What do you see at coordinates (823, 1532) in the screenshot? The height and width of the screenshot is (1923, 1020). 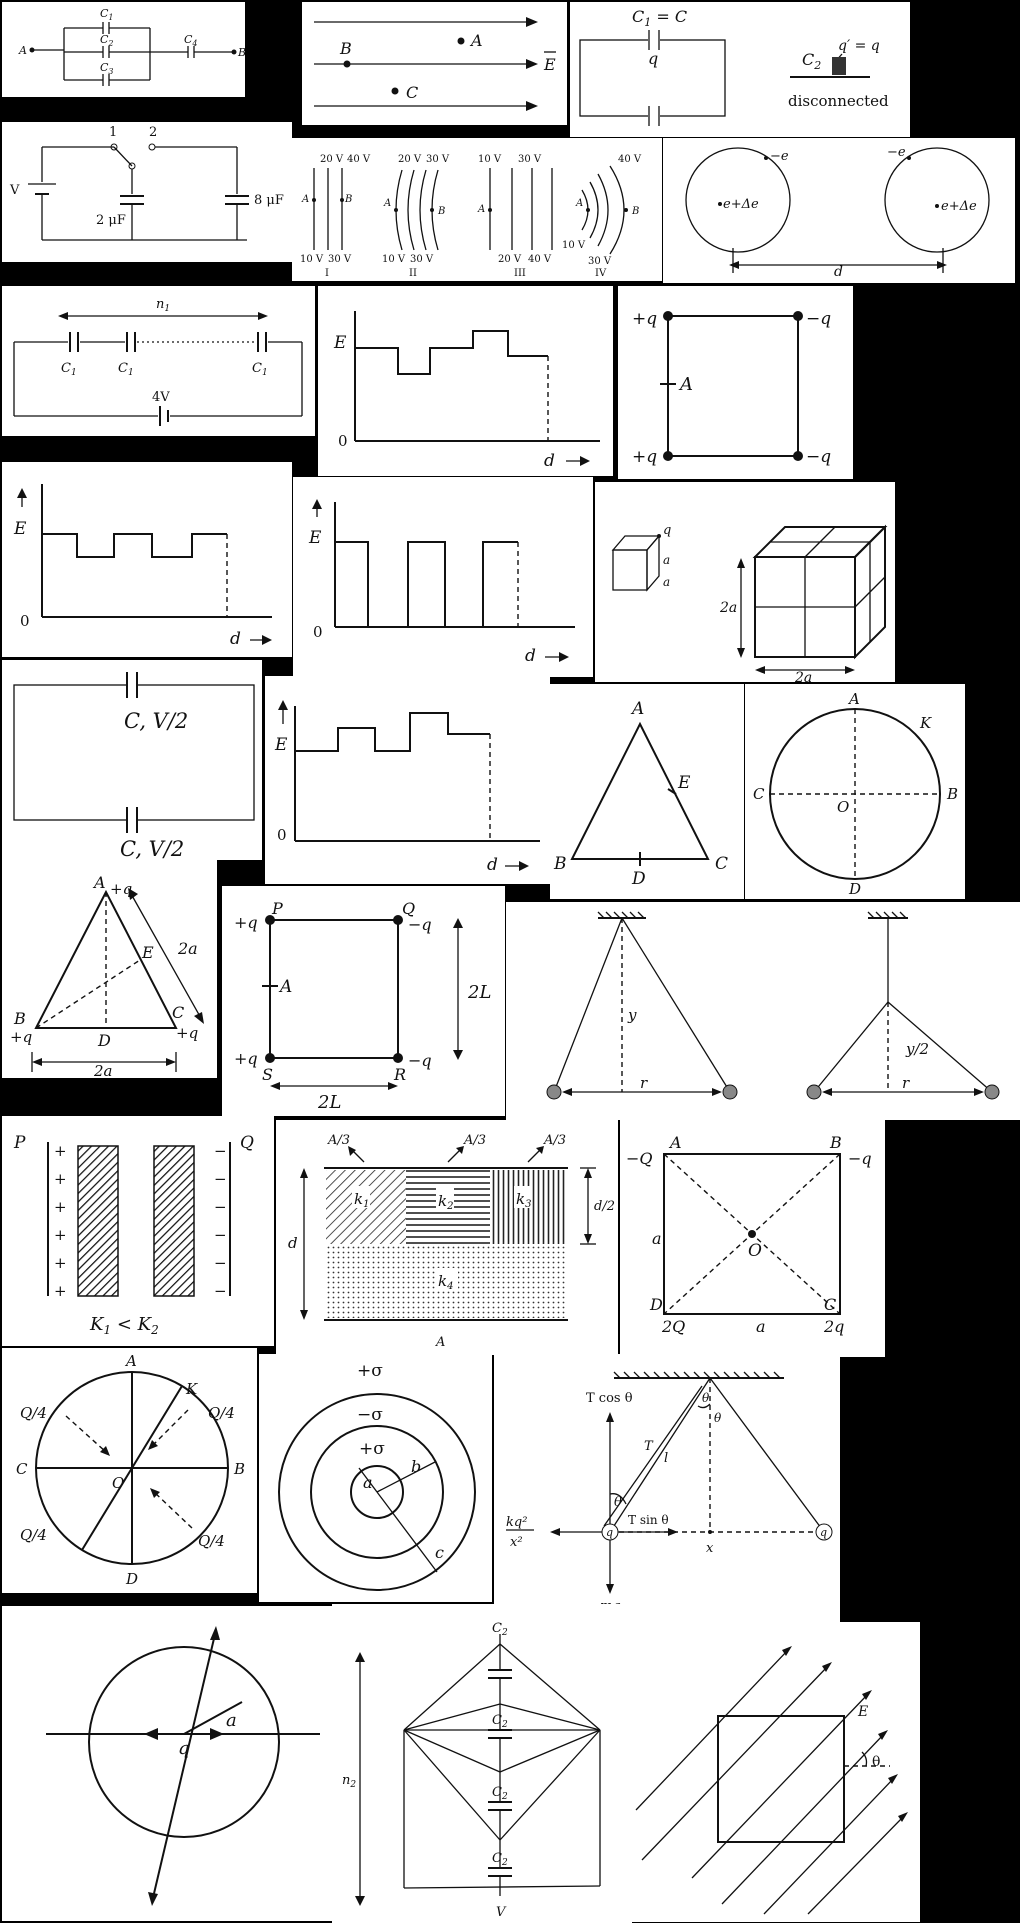 I see `charge-right: q` at bounding box center [823, 1532].